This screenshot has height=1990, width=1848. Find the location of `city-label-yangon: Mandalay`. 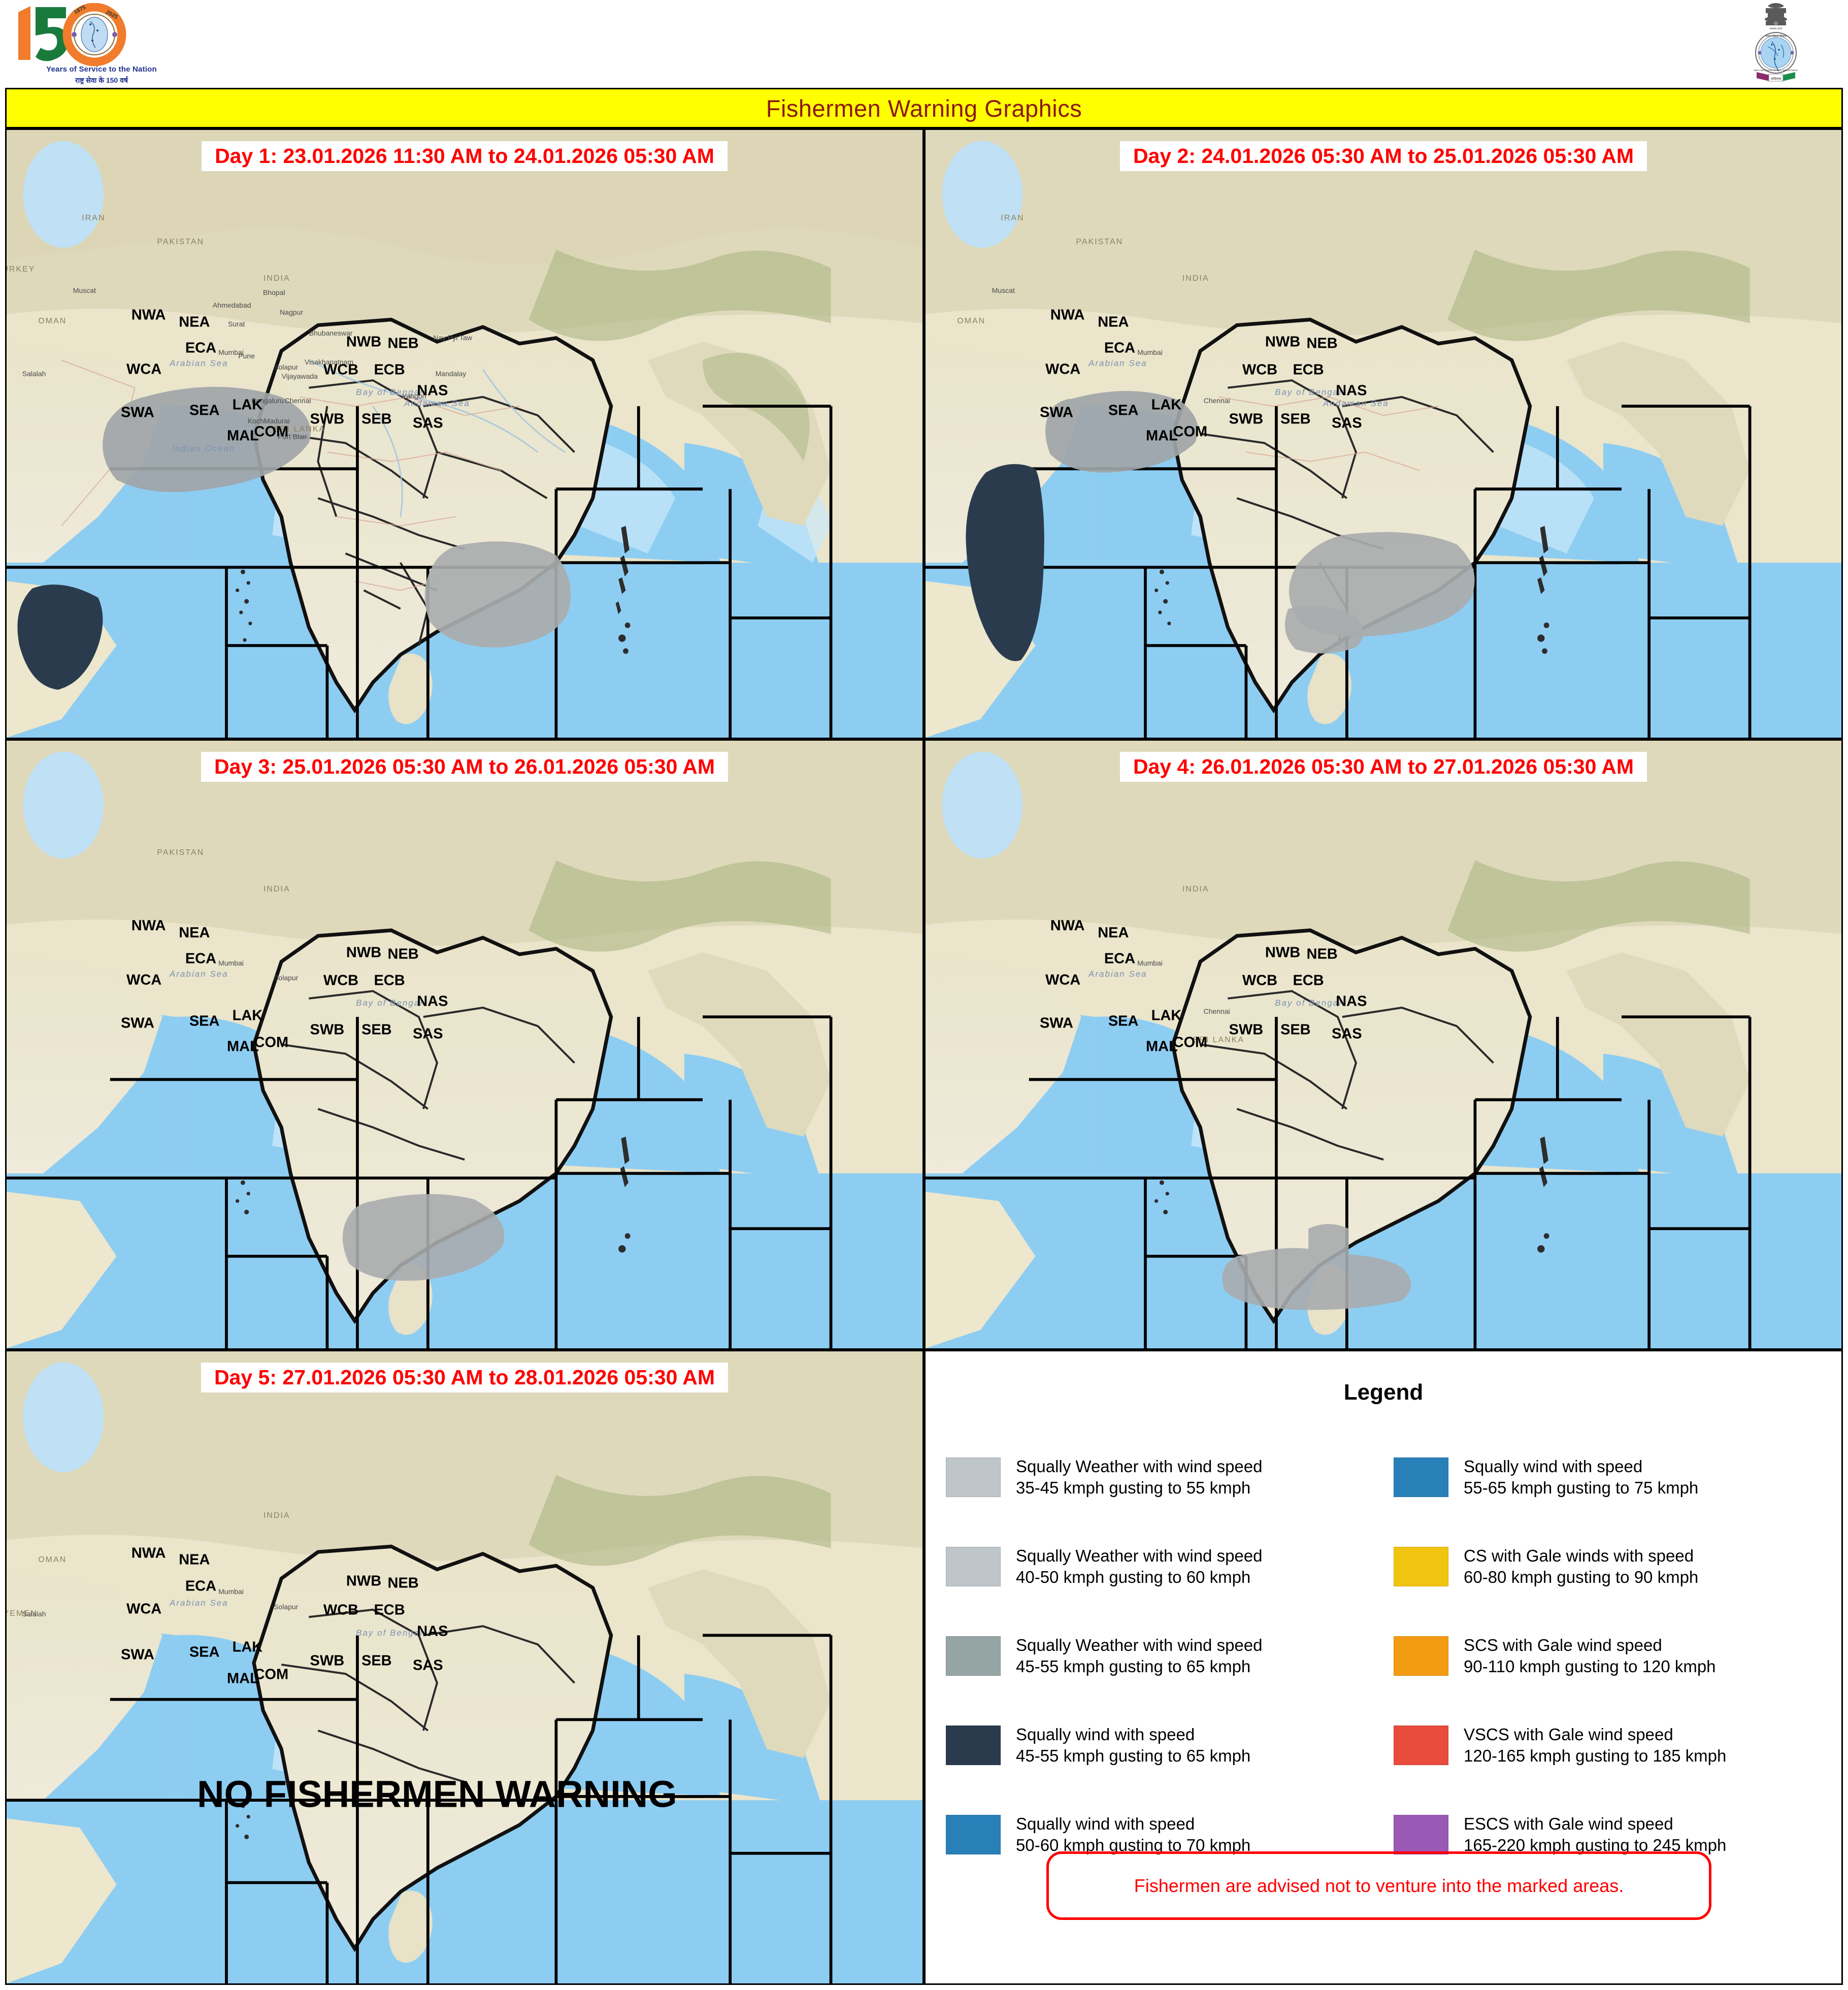

city-label-yangon: Mandalay is located at coordinates (451, 374).